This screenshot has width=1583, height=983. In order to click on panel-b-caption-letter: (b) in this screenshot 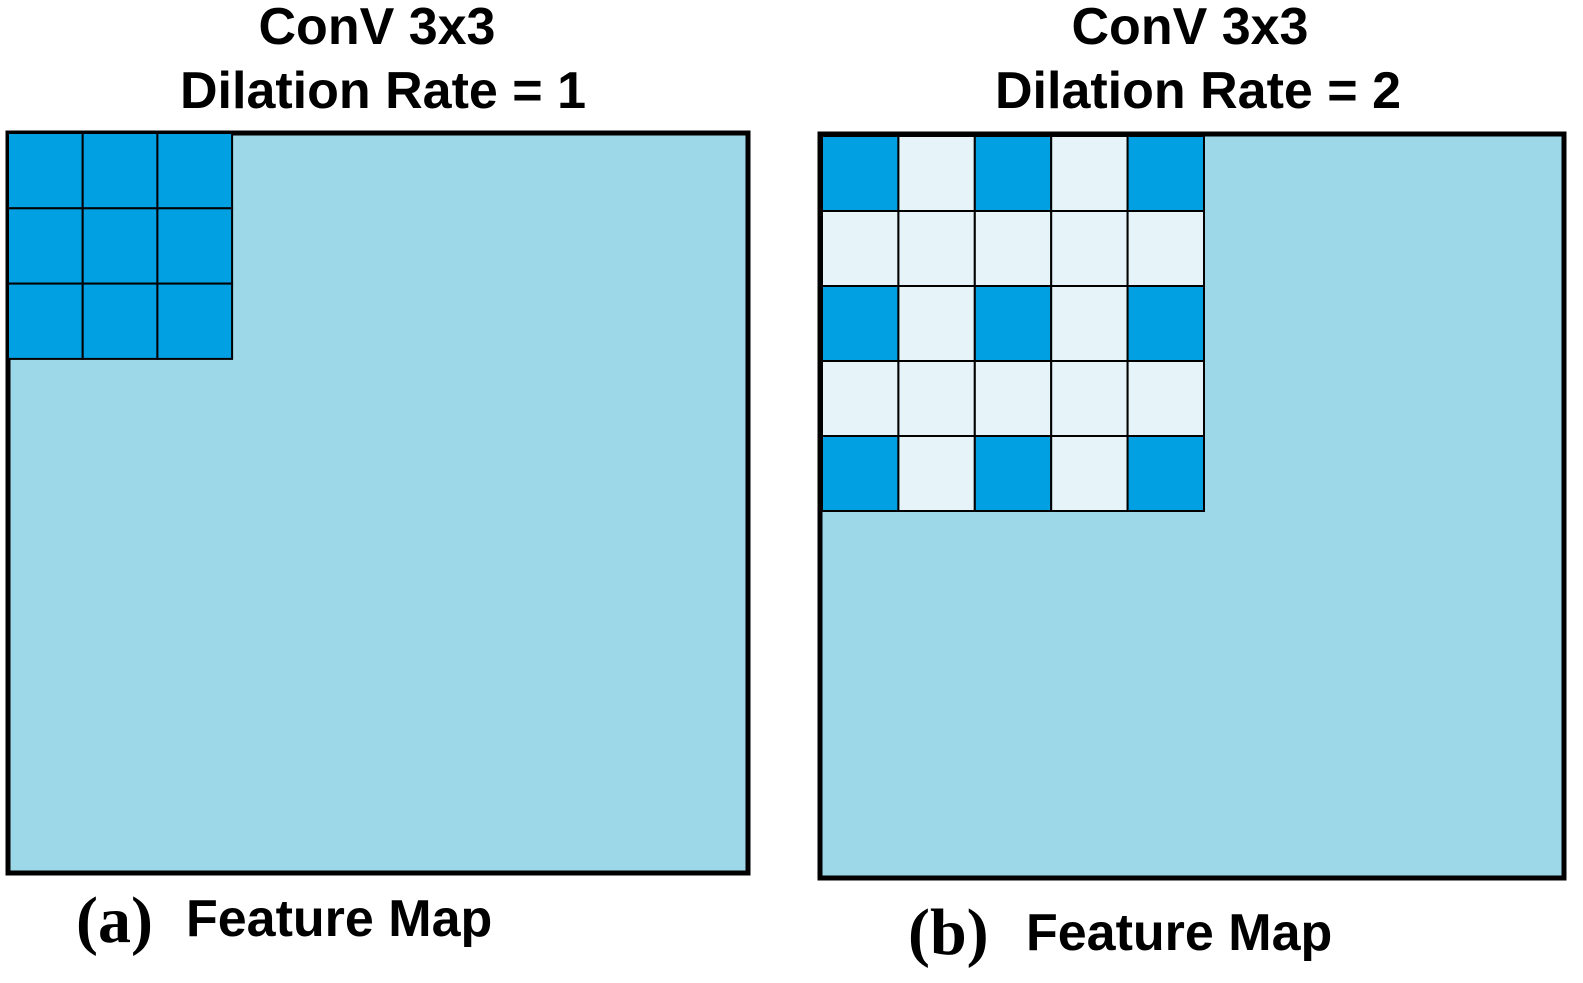, I will do `click(948, 932)`.